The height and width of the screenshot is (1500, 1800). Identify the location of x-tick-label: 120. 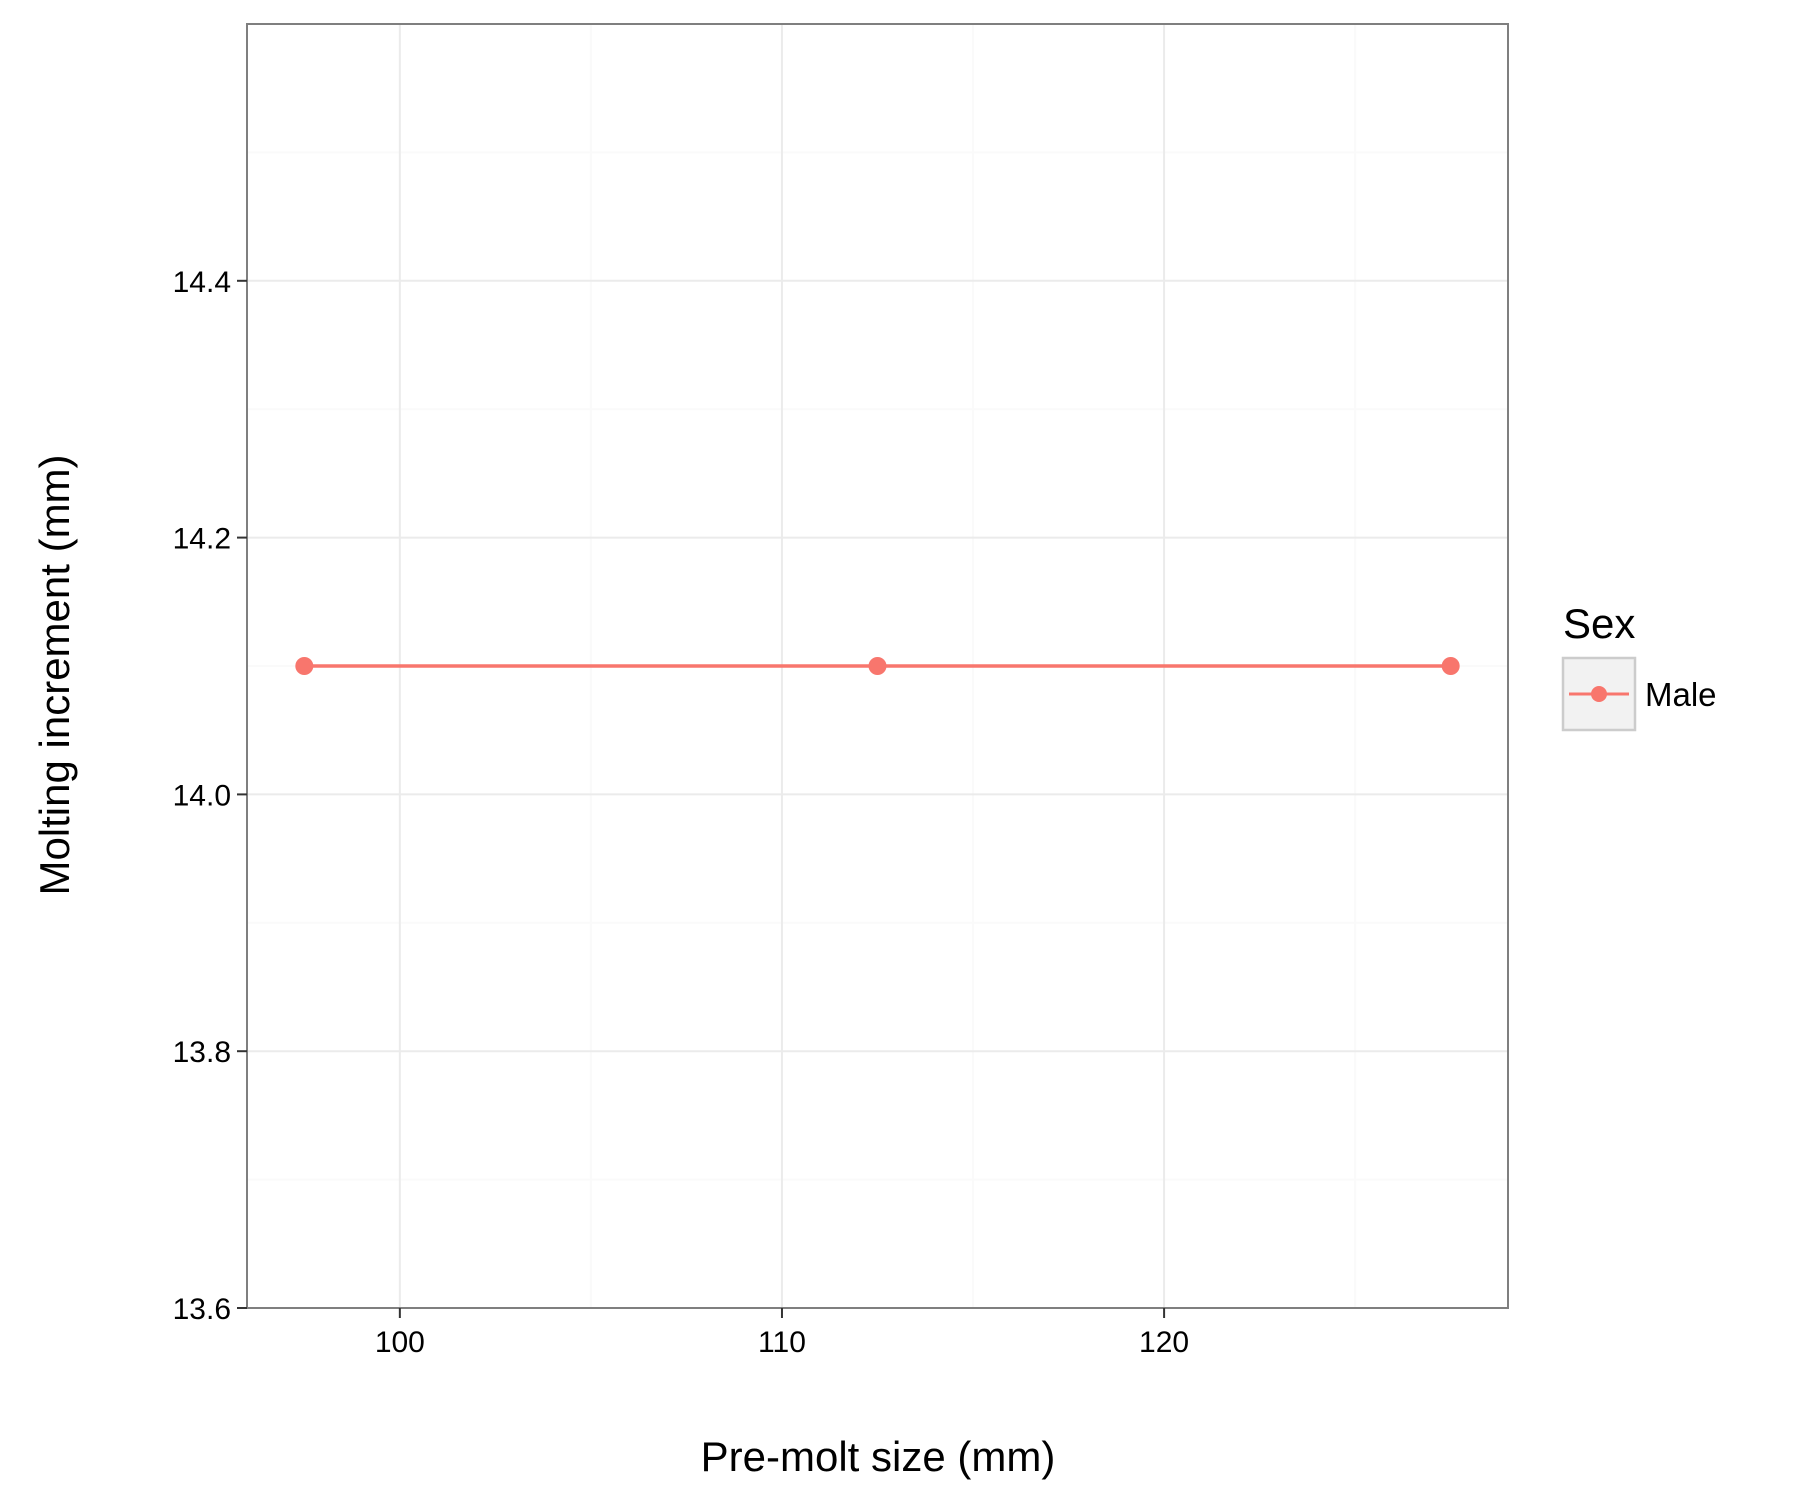
(1164, 1342).